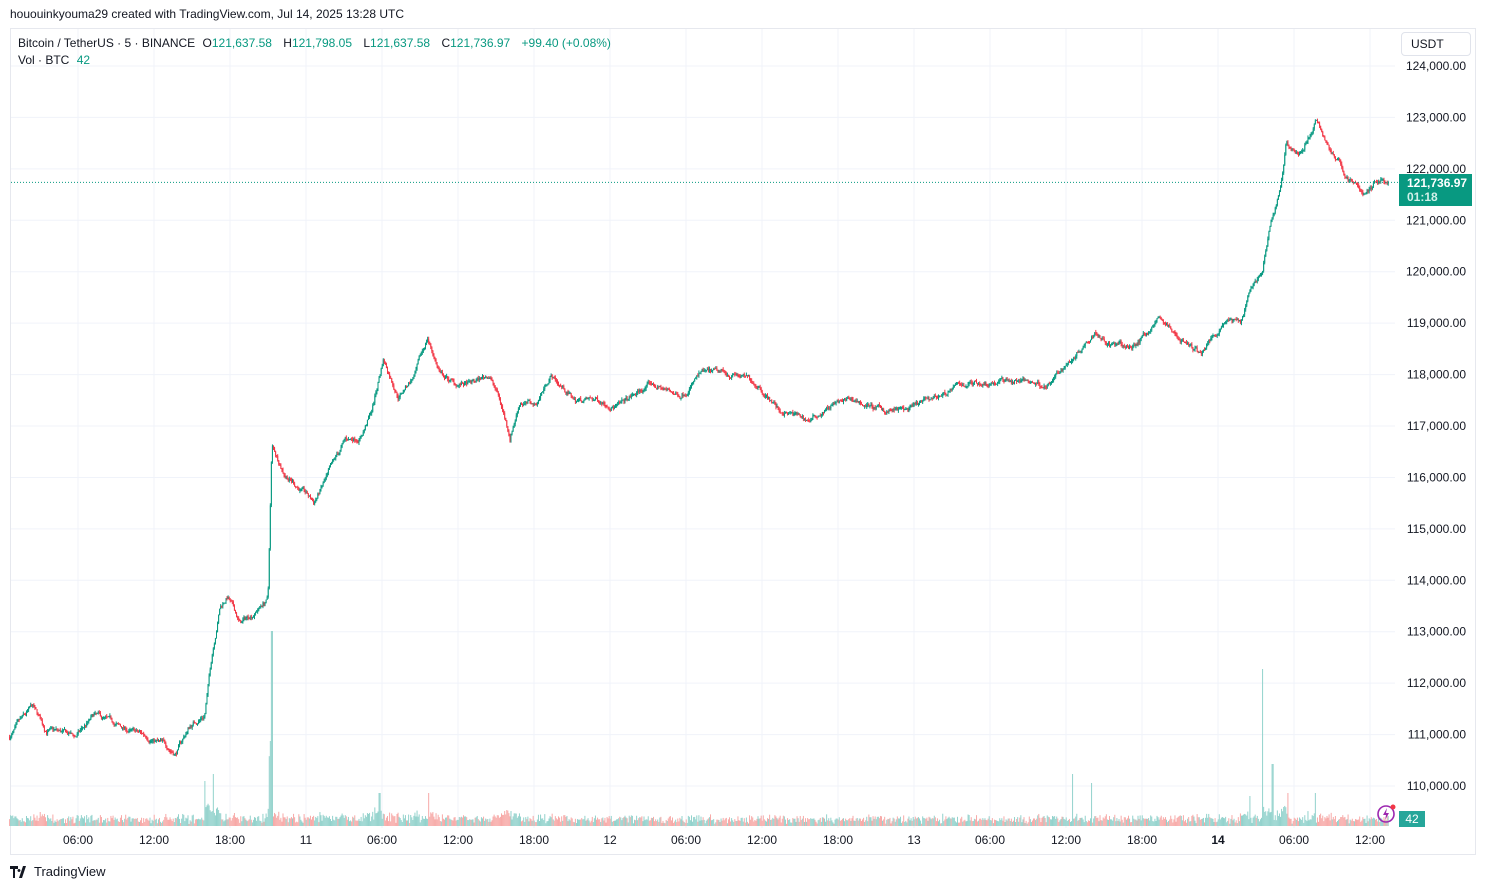 This screenshot has height=890, width=1486. What do you see at coordinates (1386, 814) in the screenshot?
I see `lightning-bolt-icon` at bounding box center [1386, 814].